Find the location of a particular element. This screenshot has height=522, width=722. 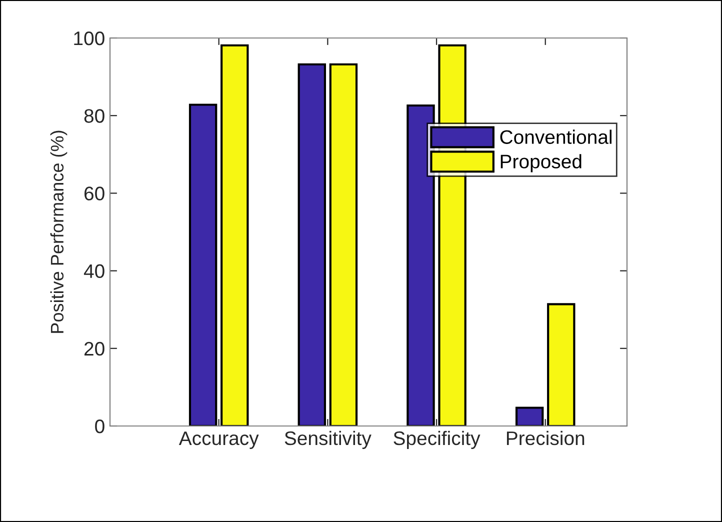

x-tick-label: Accuracy is located at coordinates (218, 440).